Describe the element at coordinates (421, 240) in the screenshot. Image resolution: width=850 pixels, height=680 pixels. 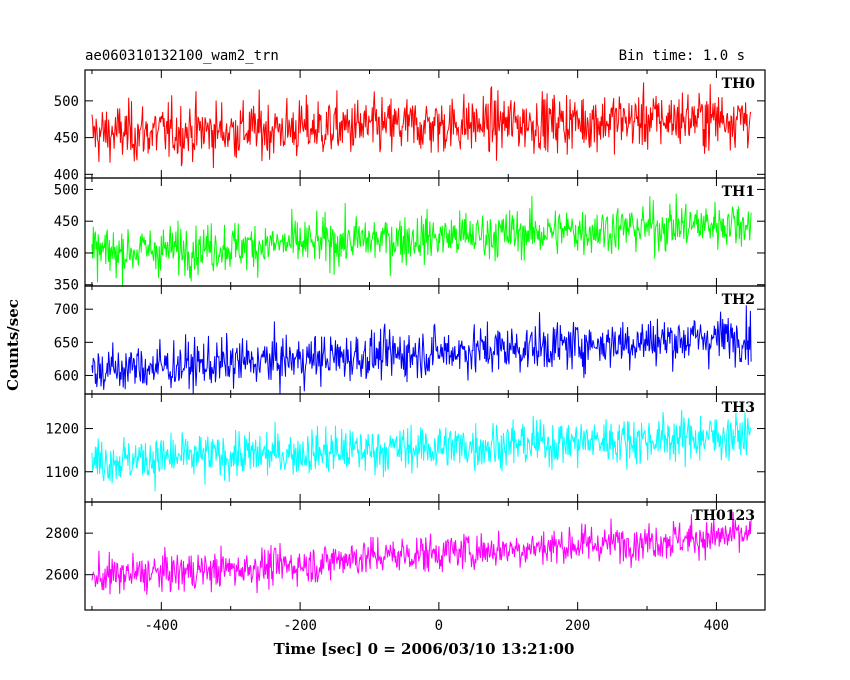
I see `series-line-th1` at that location.